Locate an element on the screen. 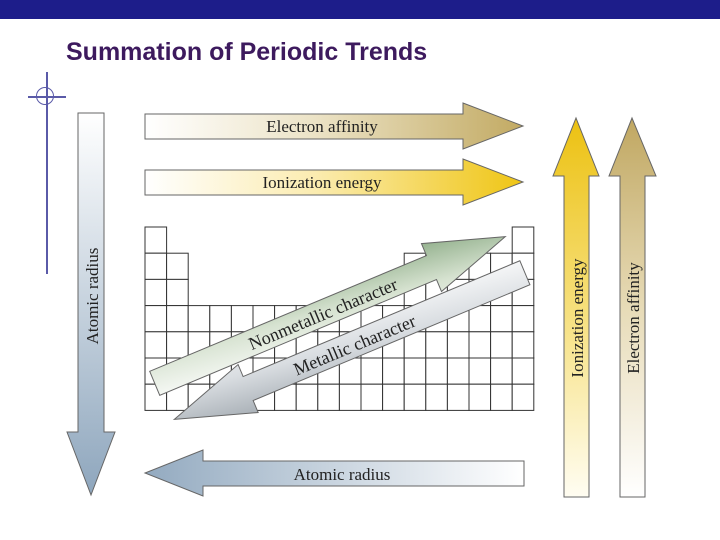  electron-affinity-vertical-arrow: Electron affinity is located at coordinates (632, 307).